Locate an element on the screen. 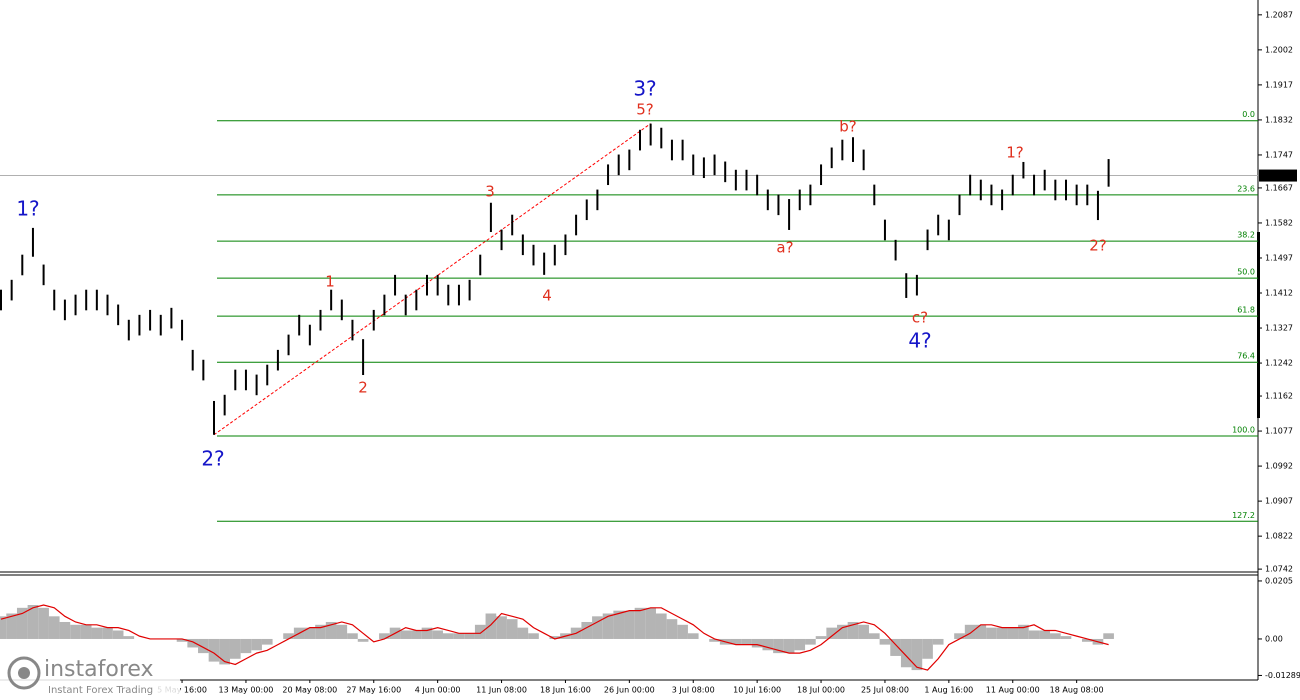 The width and height of the screenshot is (1300, 700). x-tick-label: 1 Aug 16:00 is located at coordinates (948, 690).